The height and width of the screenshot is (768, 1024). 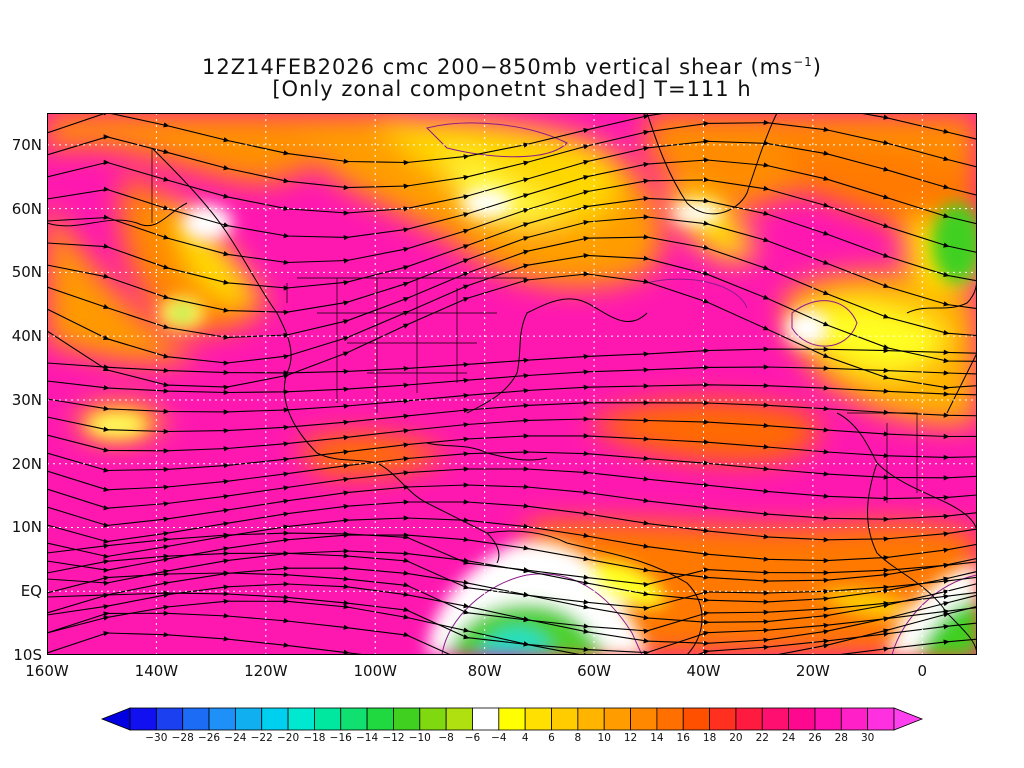 What do you see at coordinates (551, 738) in the screenshot?
I see `colorbar-tick-label: 6` at bounding box center [551, 738].